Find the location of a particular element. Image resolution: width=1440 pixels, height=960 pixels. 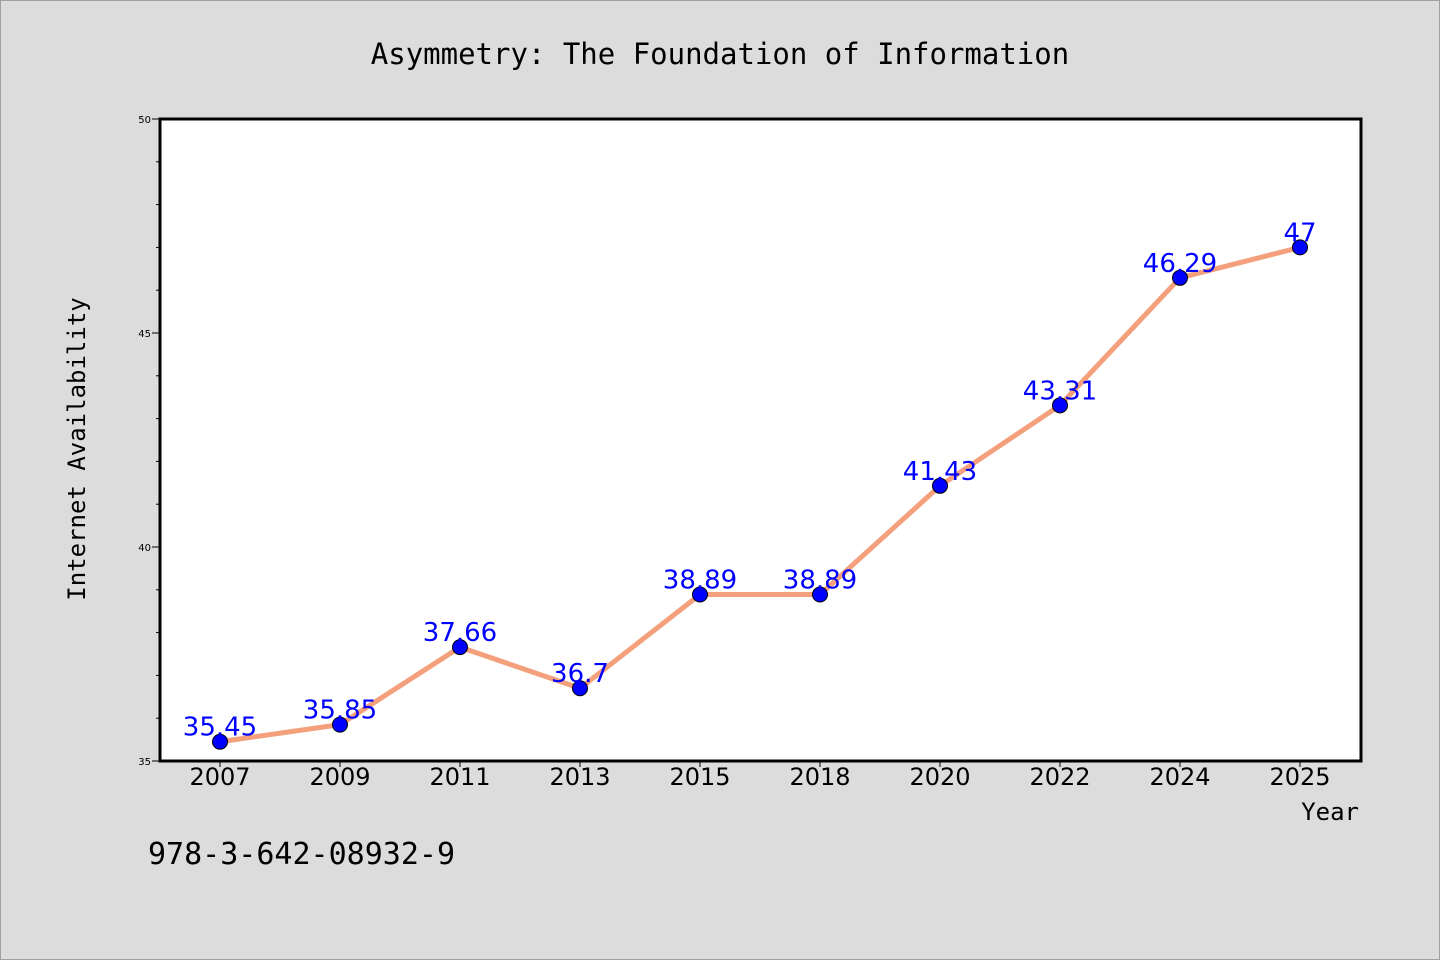

x-tick-label: 2013 is located at coordinates (579, 777).